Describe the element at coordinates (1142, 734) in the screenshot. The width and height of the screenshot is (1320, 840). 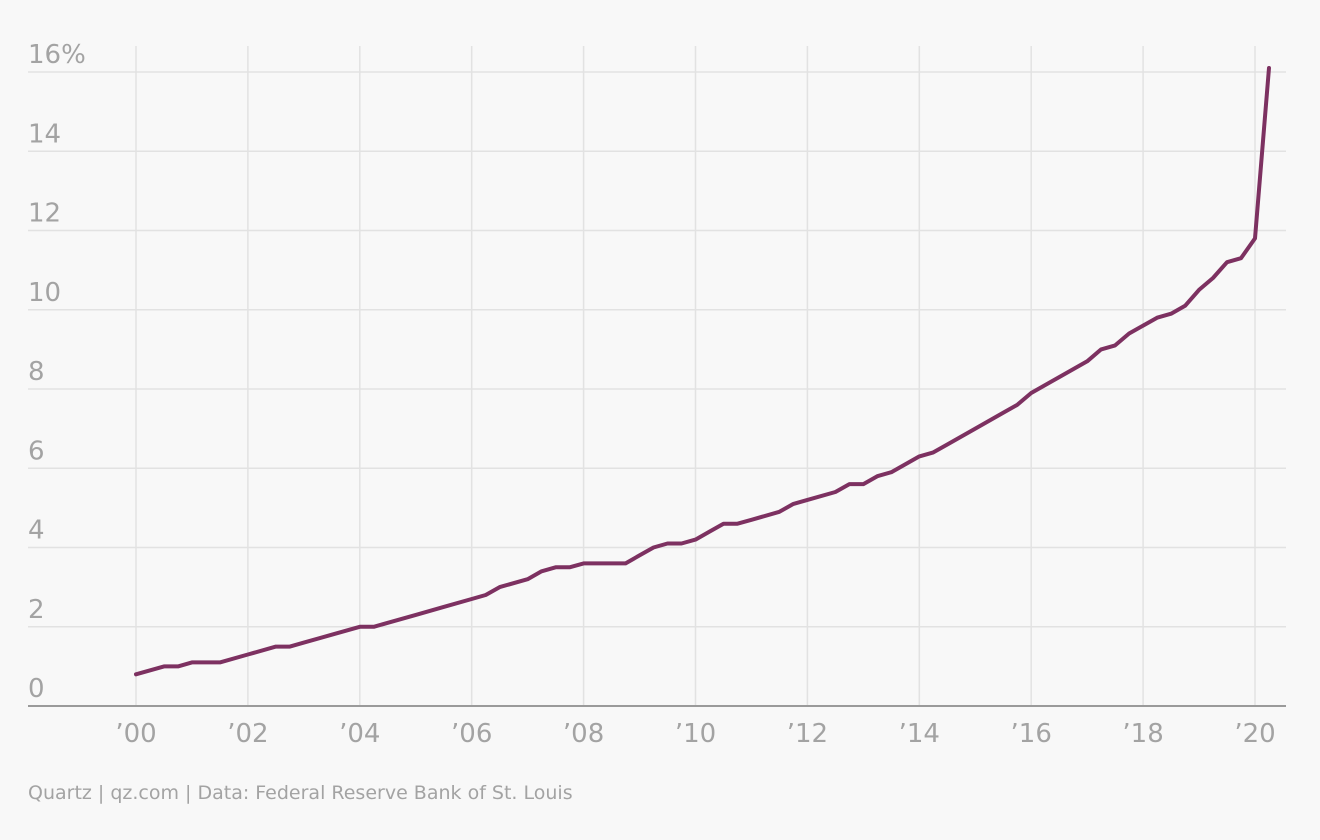
I see `x-tick-label: ’18` at that location.